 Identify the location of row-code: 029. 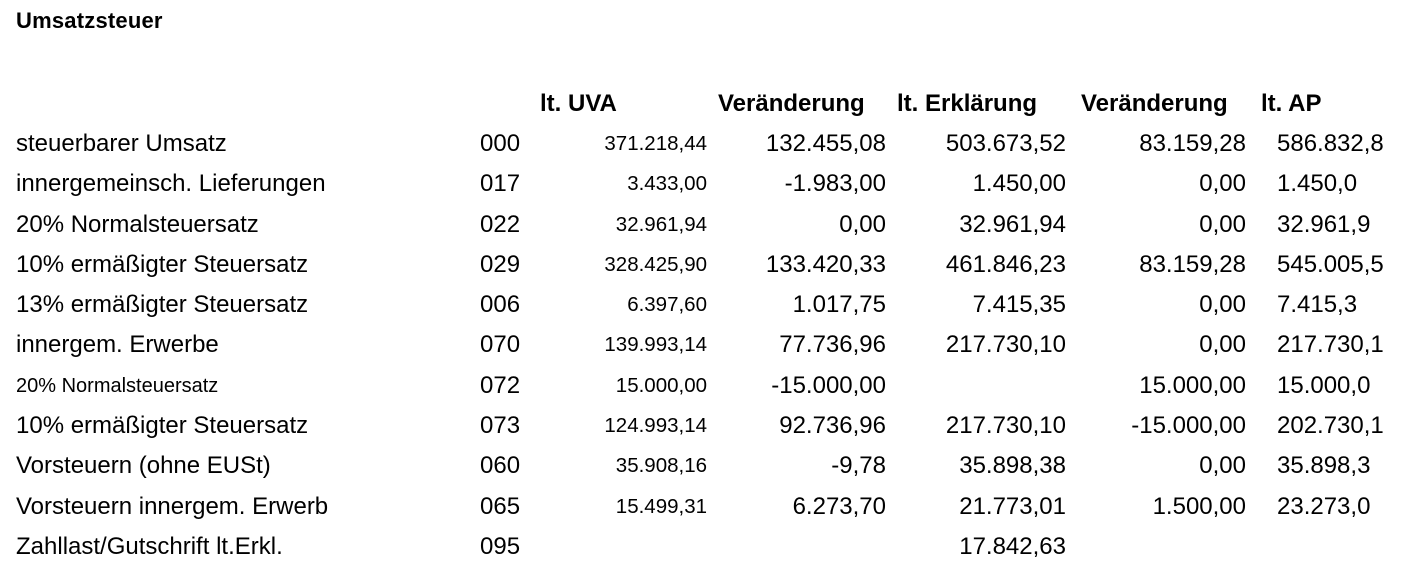
(500, 264).